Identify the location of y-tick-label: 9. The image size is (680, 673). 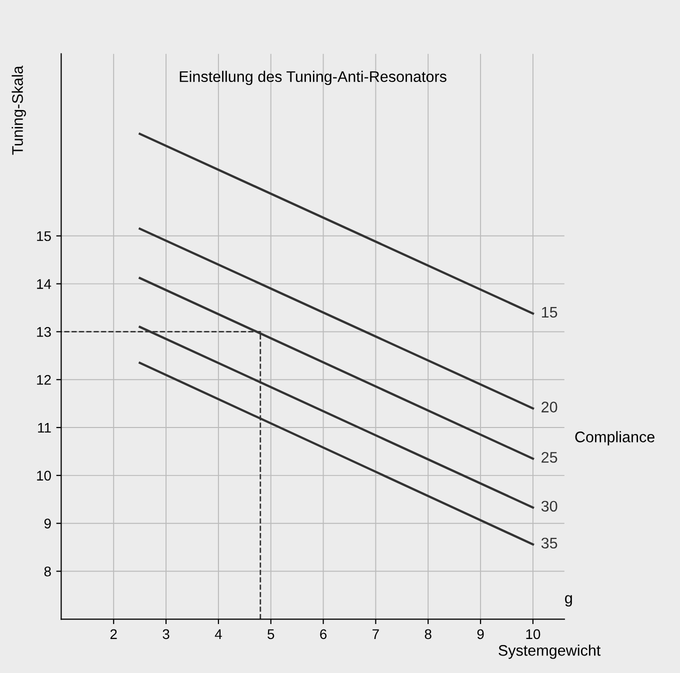
(47, 523).